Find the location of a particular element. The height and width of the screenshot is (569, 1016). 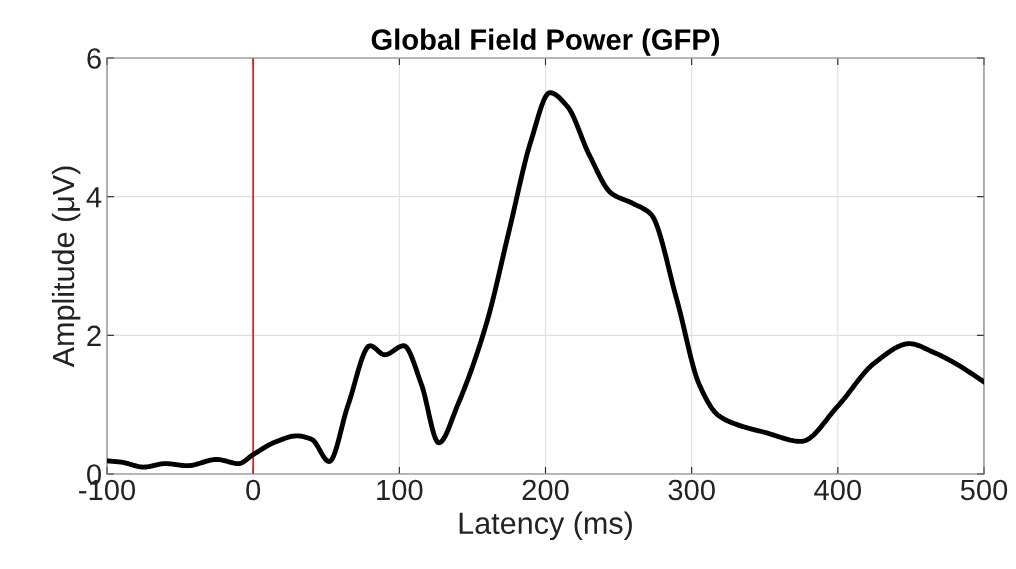

x-tick-label: 400 is located at coordinates (838, 490).